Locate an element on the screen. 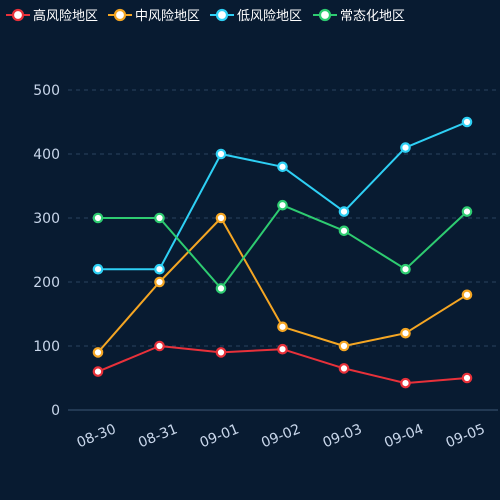 The height and width of the screenshot is (500, 500). y-tick-label: 300 is located at coordinates (46, 219).